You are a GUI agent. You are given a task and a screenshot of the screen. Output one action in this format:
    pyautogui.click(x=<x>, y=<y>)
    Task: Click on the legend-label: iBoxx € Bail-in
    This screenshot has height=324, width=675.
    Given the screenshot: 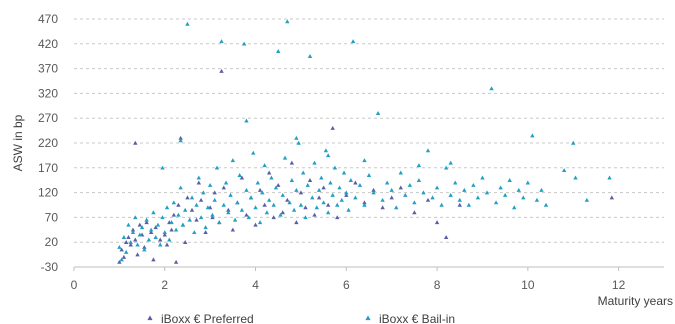 What is the action you would take?
    pyautogui.click(x=417, y=318)
    